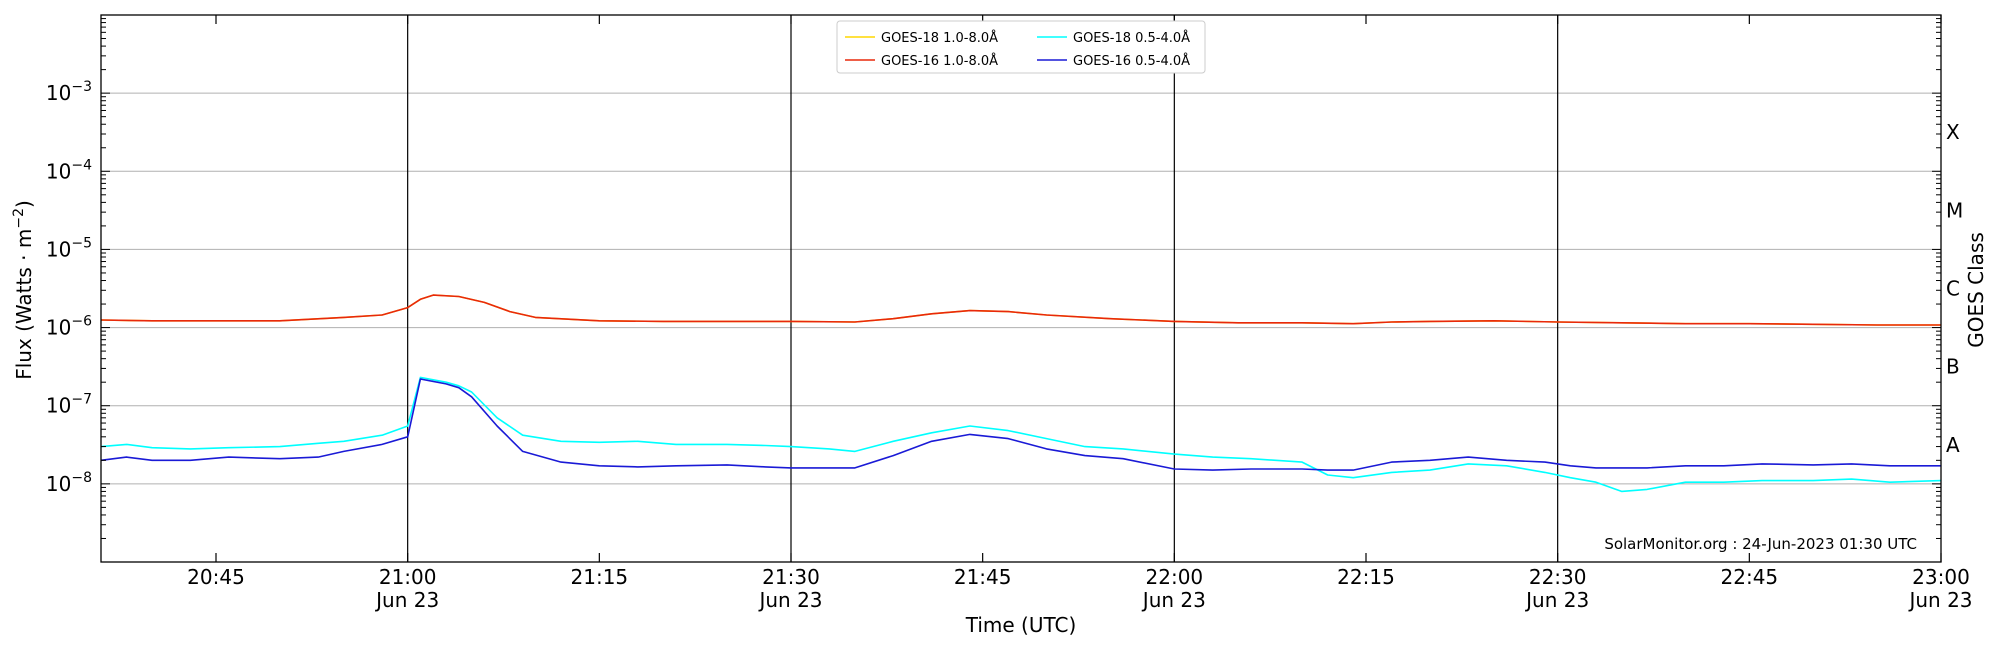 The height and width of the screenshot is (650, 2000). What do you see at coordinates (1953, 445) in the screenshot?
I see `goes-class-label: A` at bounding box center [1953, 445].